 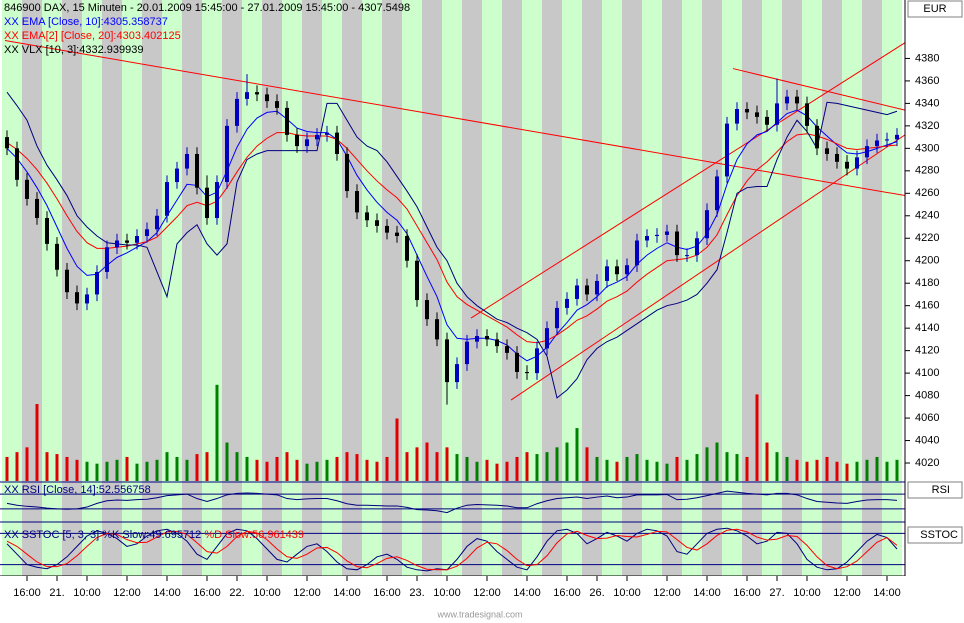 What do you see at coordinates (927, 171) in the screenshot?
I see `y-tick-label: 4280` at bounding box center [927, 171].